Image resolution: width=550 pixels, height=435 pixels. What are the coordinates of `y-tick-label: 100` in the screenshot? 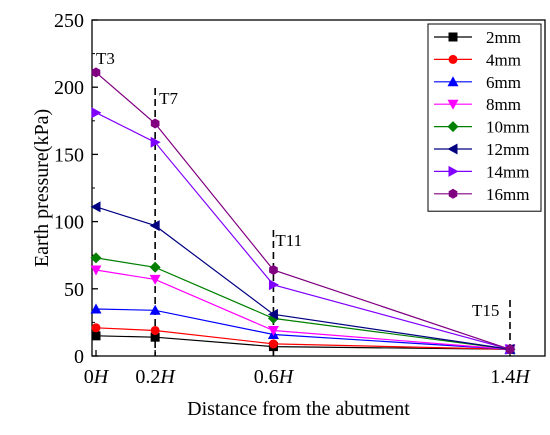 It's located at (69, 223).